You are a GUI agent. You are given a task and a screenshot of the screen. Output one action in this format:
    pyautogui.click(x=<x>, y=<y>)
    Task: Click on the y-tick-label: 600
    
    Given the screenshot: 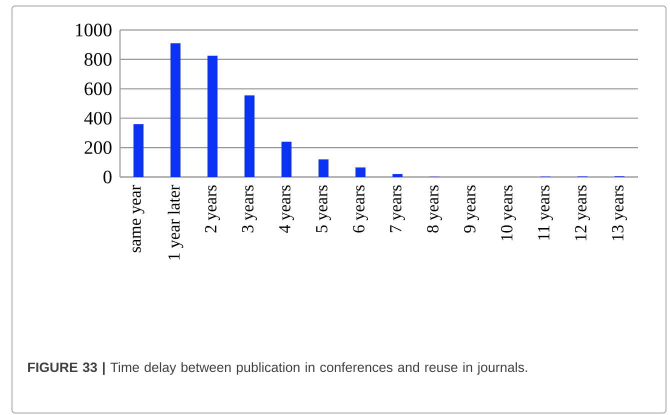 What is the action you would take?
    pyautogui.click(x=98, y=89)
    